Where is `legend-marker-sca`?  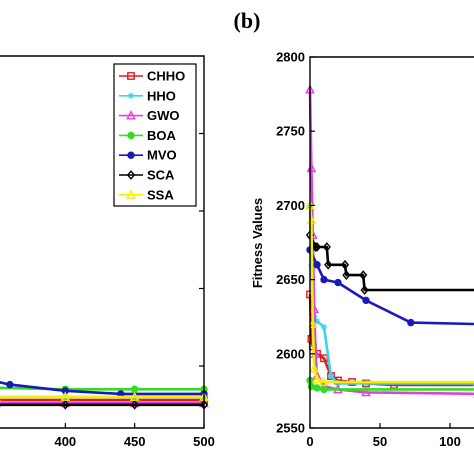 legend-marker-sca is located at coordinates (131, 175).